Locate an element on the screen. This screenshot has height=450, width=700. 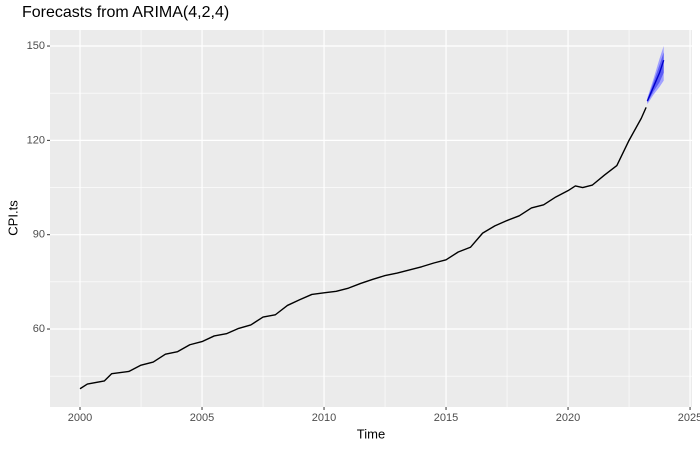
x-tick-label: 2015 is located at coordinates (446, 418).